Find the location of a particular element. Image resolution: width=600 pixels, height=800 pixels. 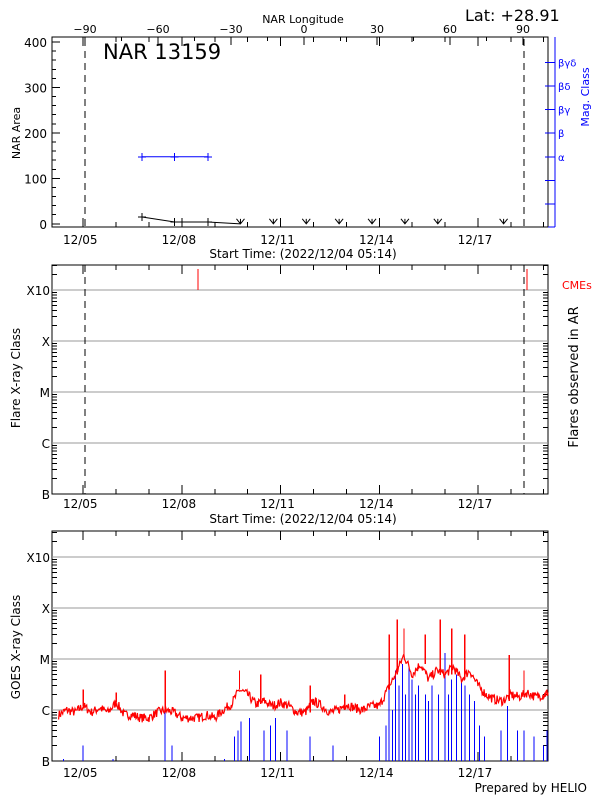

longitude-tick-label: 30 is located at coordinates (377, 29).